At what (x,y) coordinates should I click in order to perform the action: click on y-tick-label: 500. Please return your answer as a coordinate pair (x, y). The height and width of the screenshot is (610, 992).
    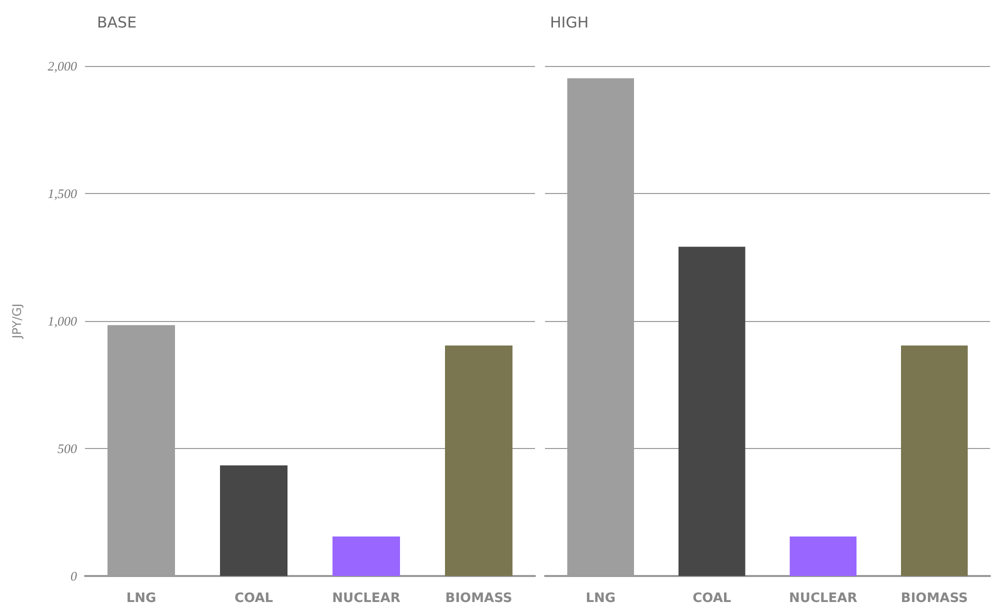
    Looking at the image, I should click on (68, 448).